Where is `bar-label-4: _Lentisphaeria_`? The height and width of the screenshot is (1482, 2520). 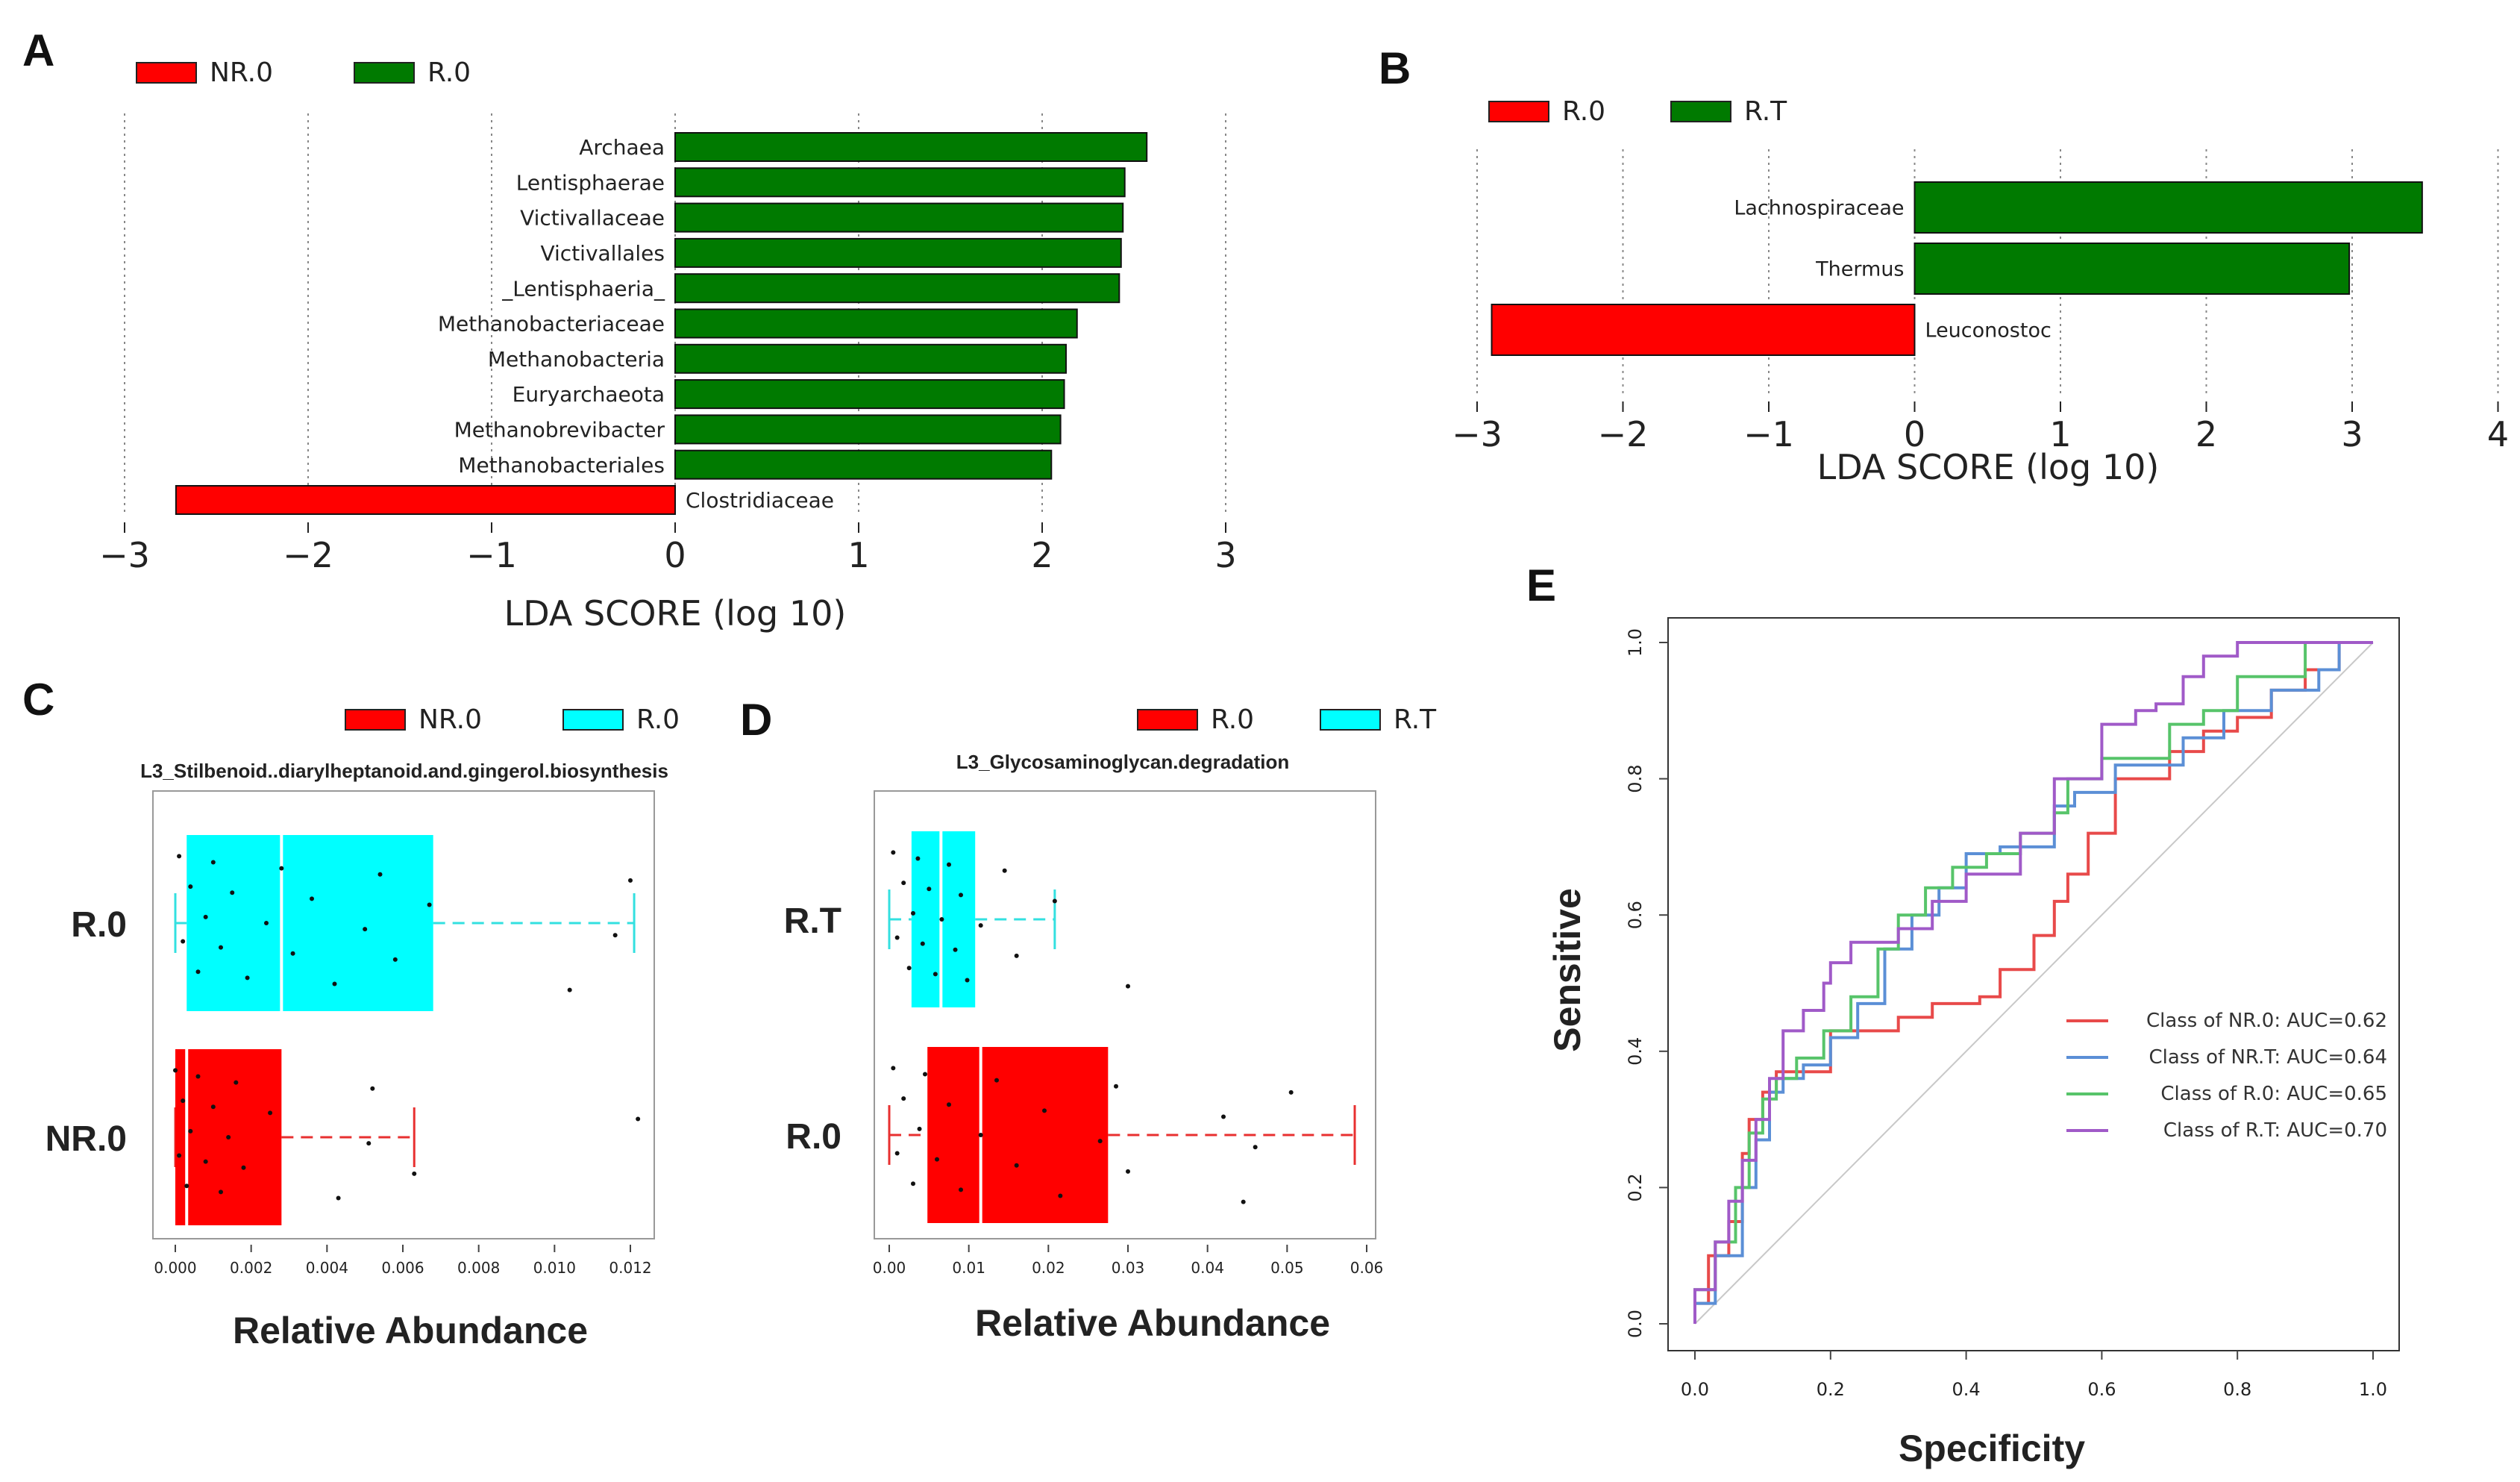
bar-label-4: _Lentisphaeria_ is located at coordinates (583, 289).